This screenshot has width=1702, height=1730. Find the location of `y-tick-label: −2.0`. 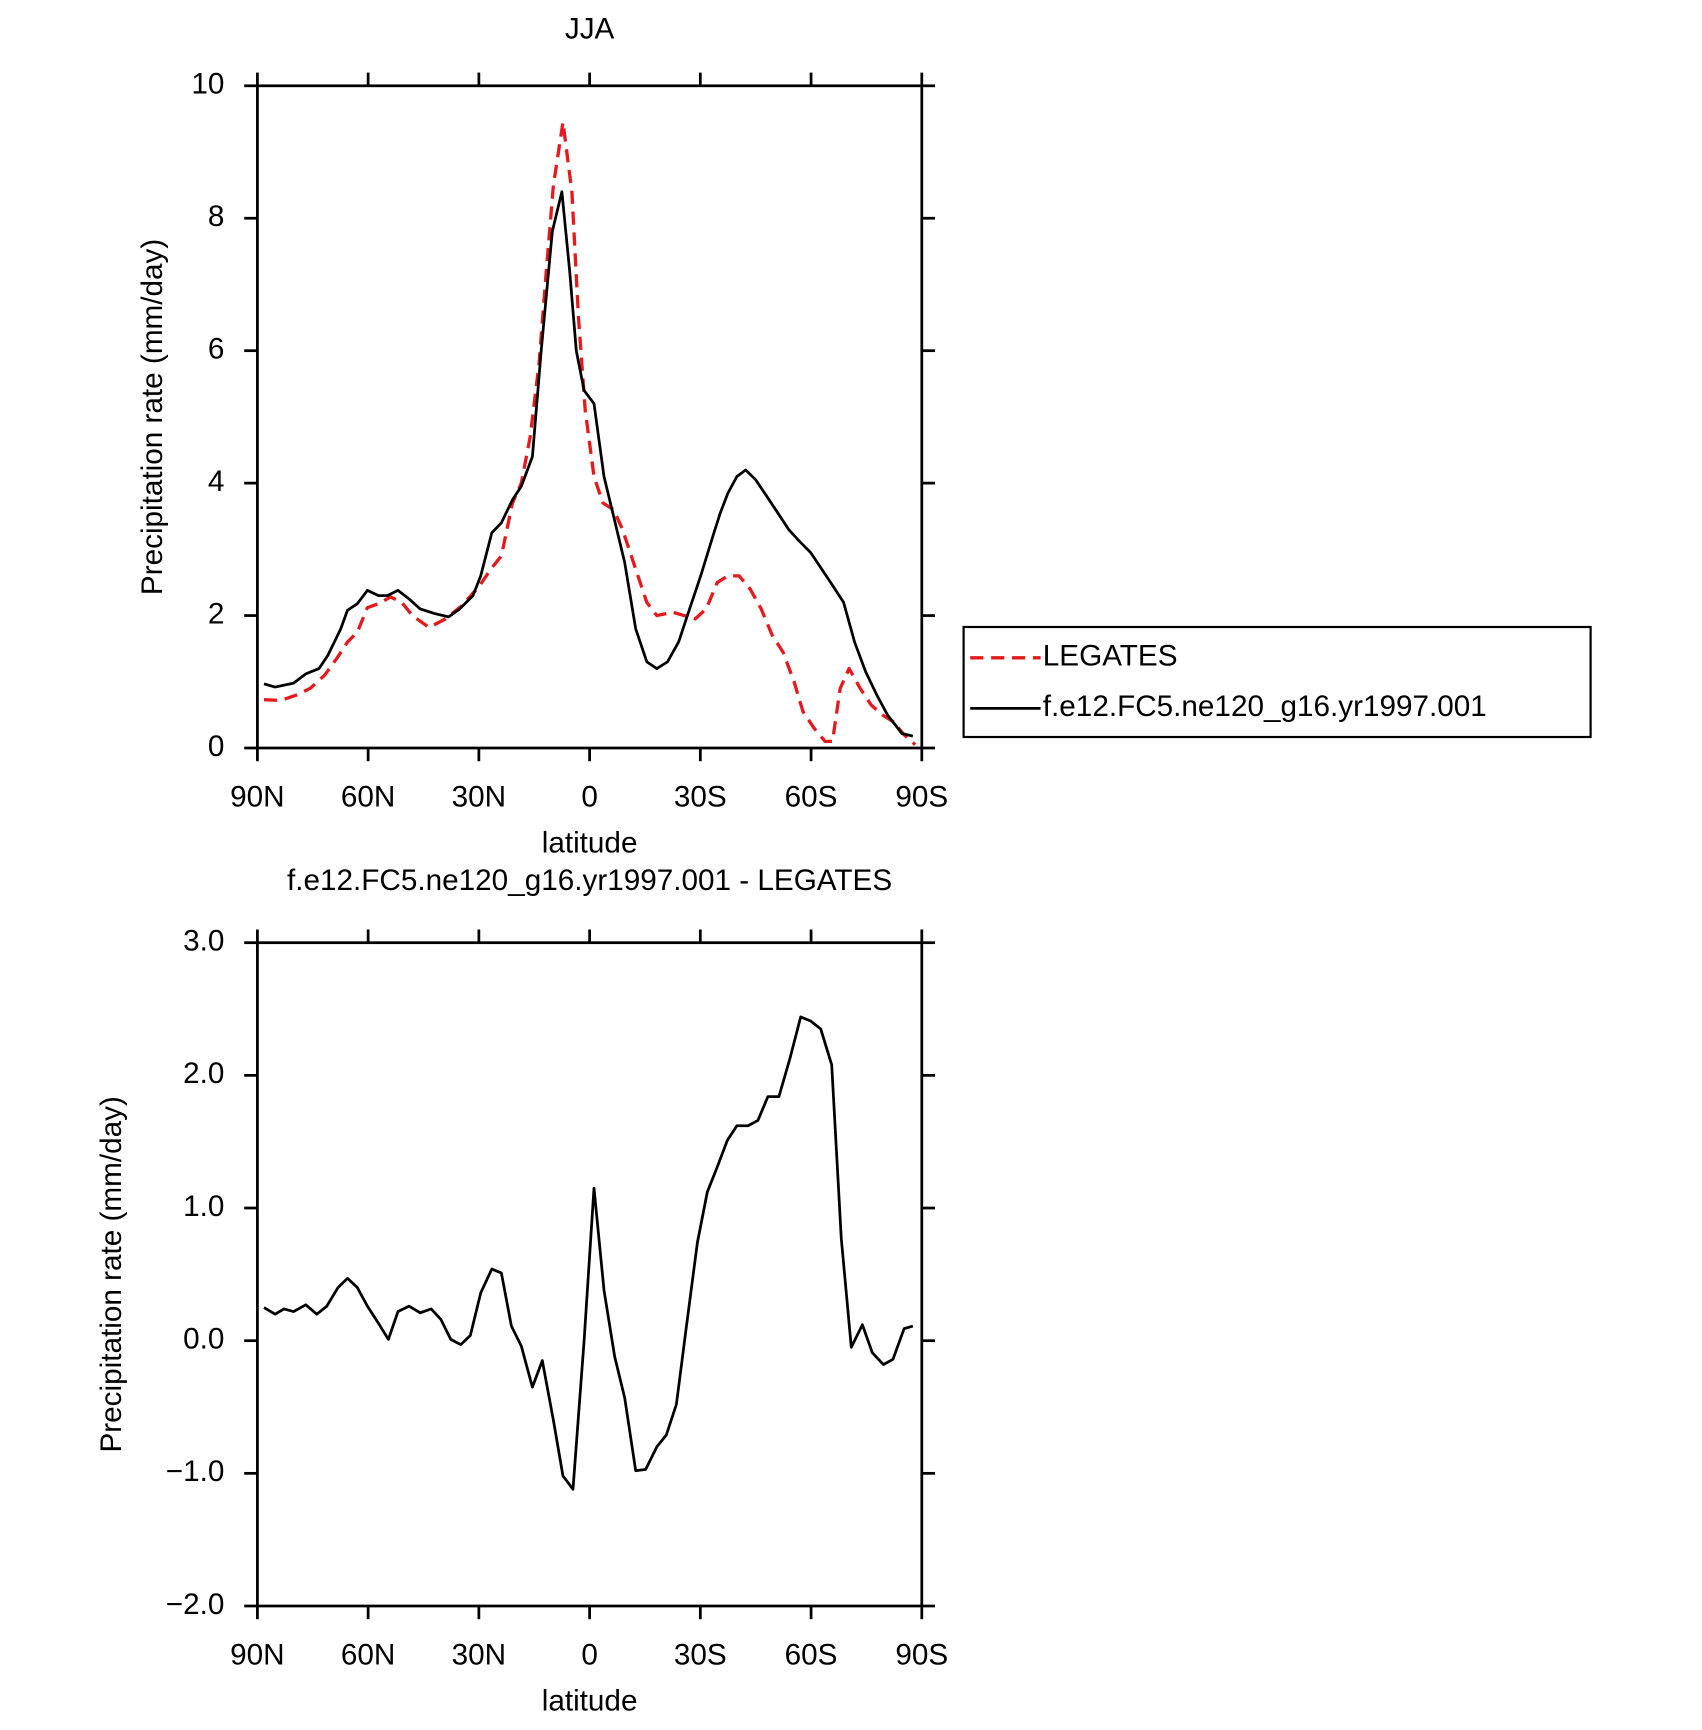

y-tick-label: −2.0 is located at coordinates (195, 1604).